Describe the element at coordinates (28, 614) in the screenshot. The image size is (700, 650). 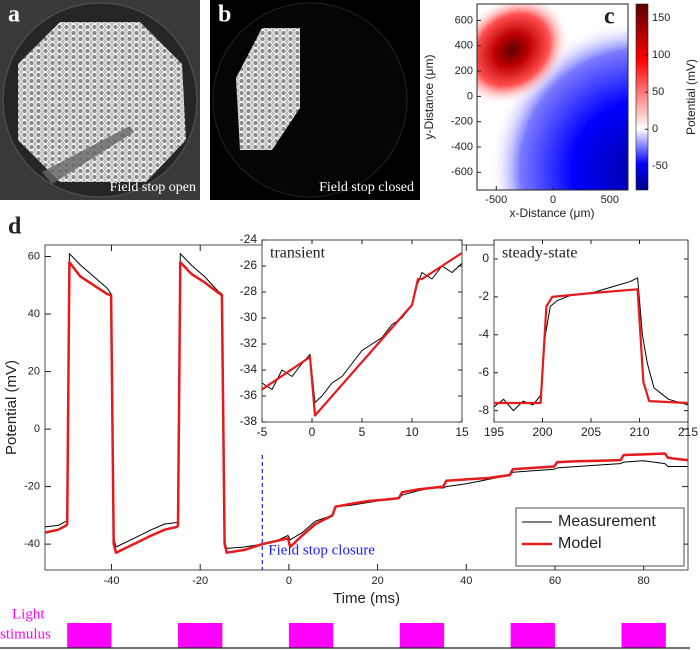
I see `stimulus-label: Light` at that location.